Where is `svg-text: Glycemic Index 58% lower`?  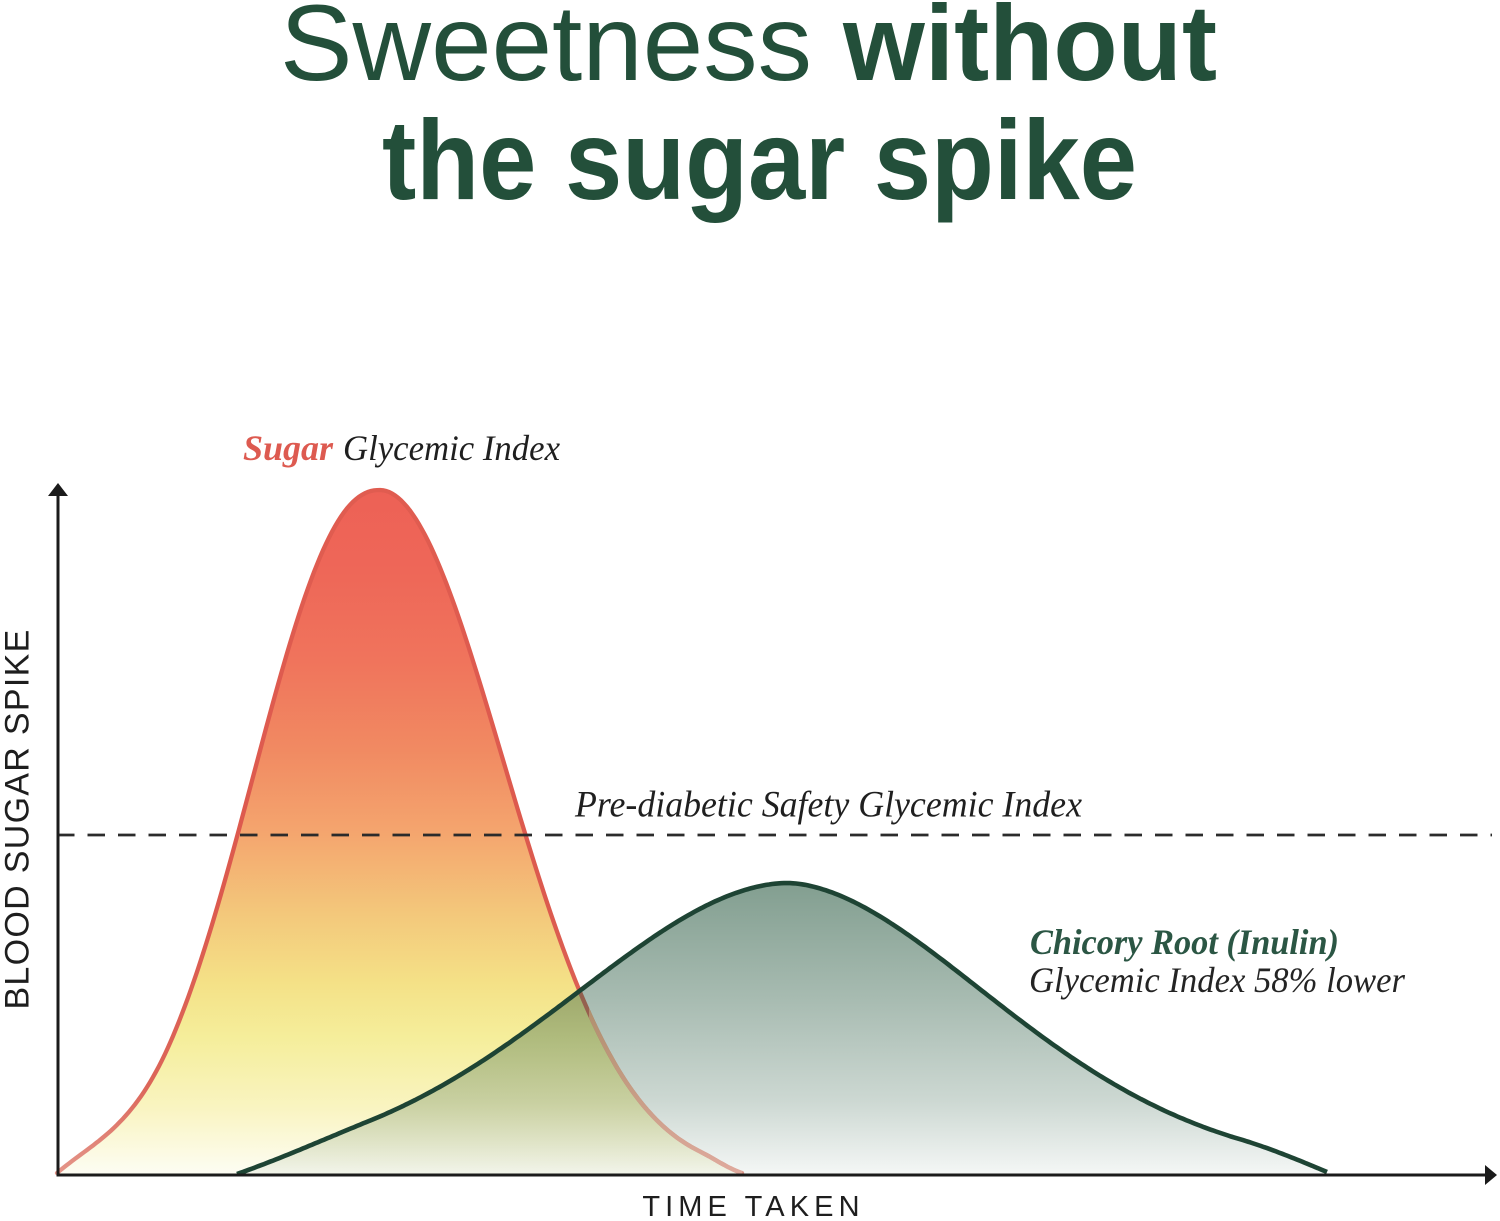 svg-text: Glycemic Index 58% lower is located at coordinates (1217, 980).